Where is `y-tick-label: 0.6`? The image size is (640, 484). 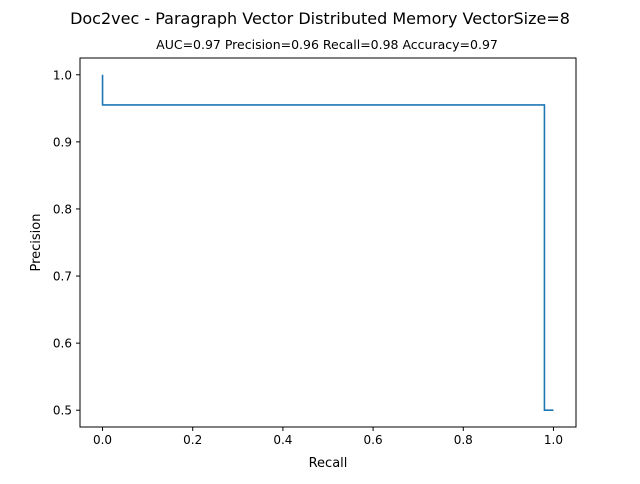 y-tick-label: 0.6 is located at coordinates (62, 344).